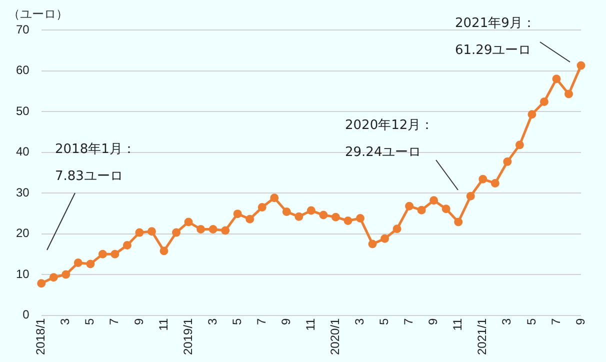 This screenshot has width=606, height=362. What do you see at coordinates (482, 336) in the screenshot?
I see `x-tick-label: 2021/1` at bounding box center [482, 336].